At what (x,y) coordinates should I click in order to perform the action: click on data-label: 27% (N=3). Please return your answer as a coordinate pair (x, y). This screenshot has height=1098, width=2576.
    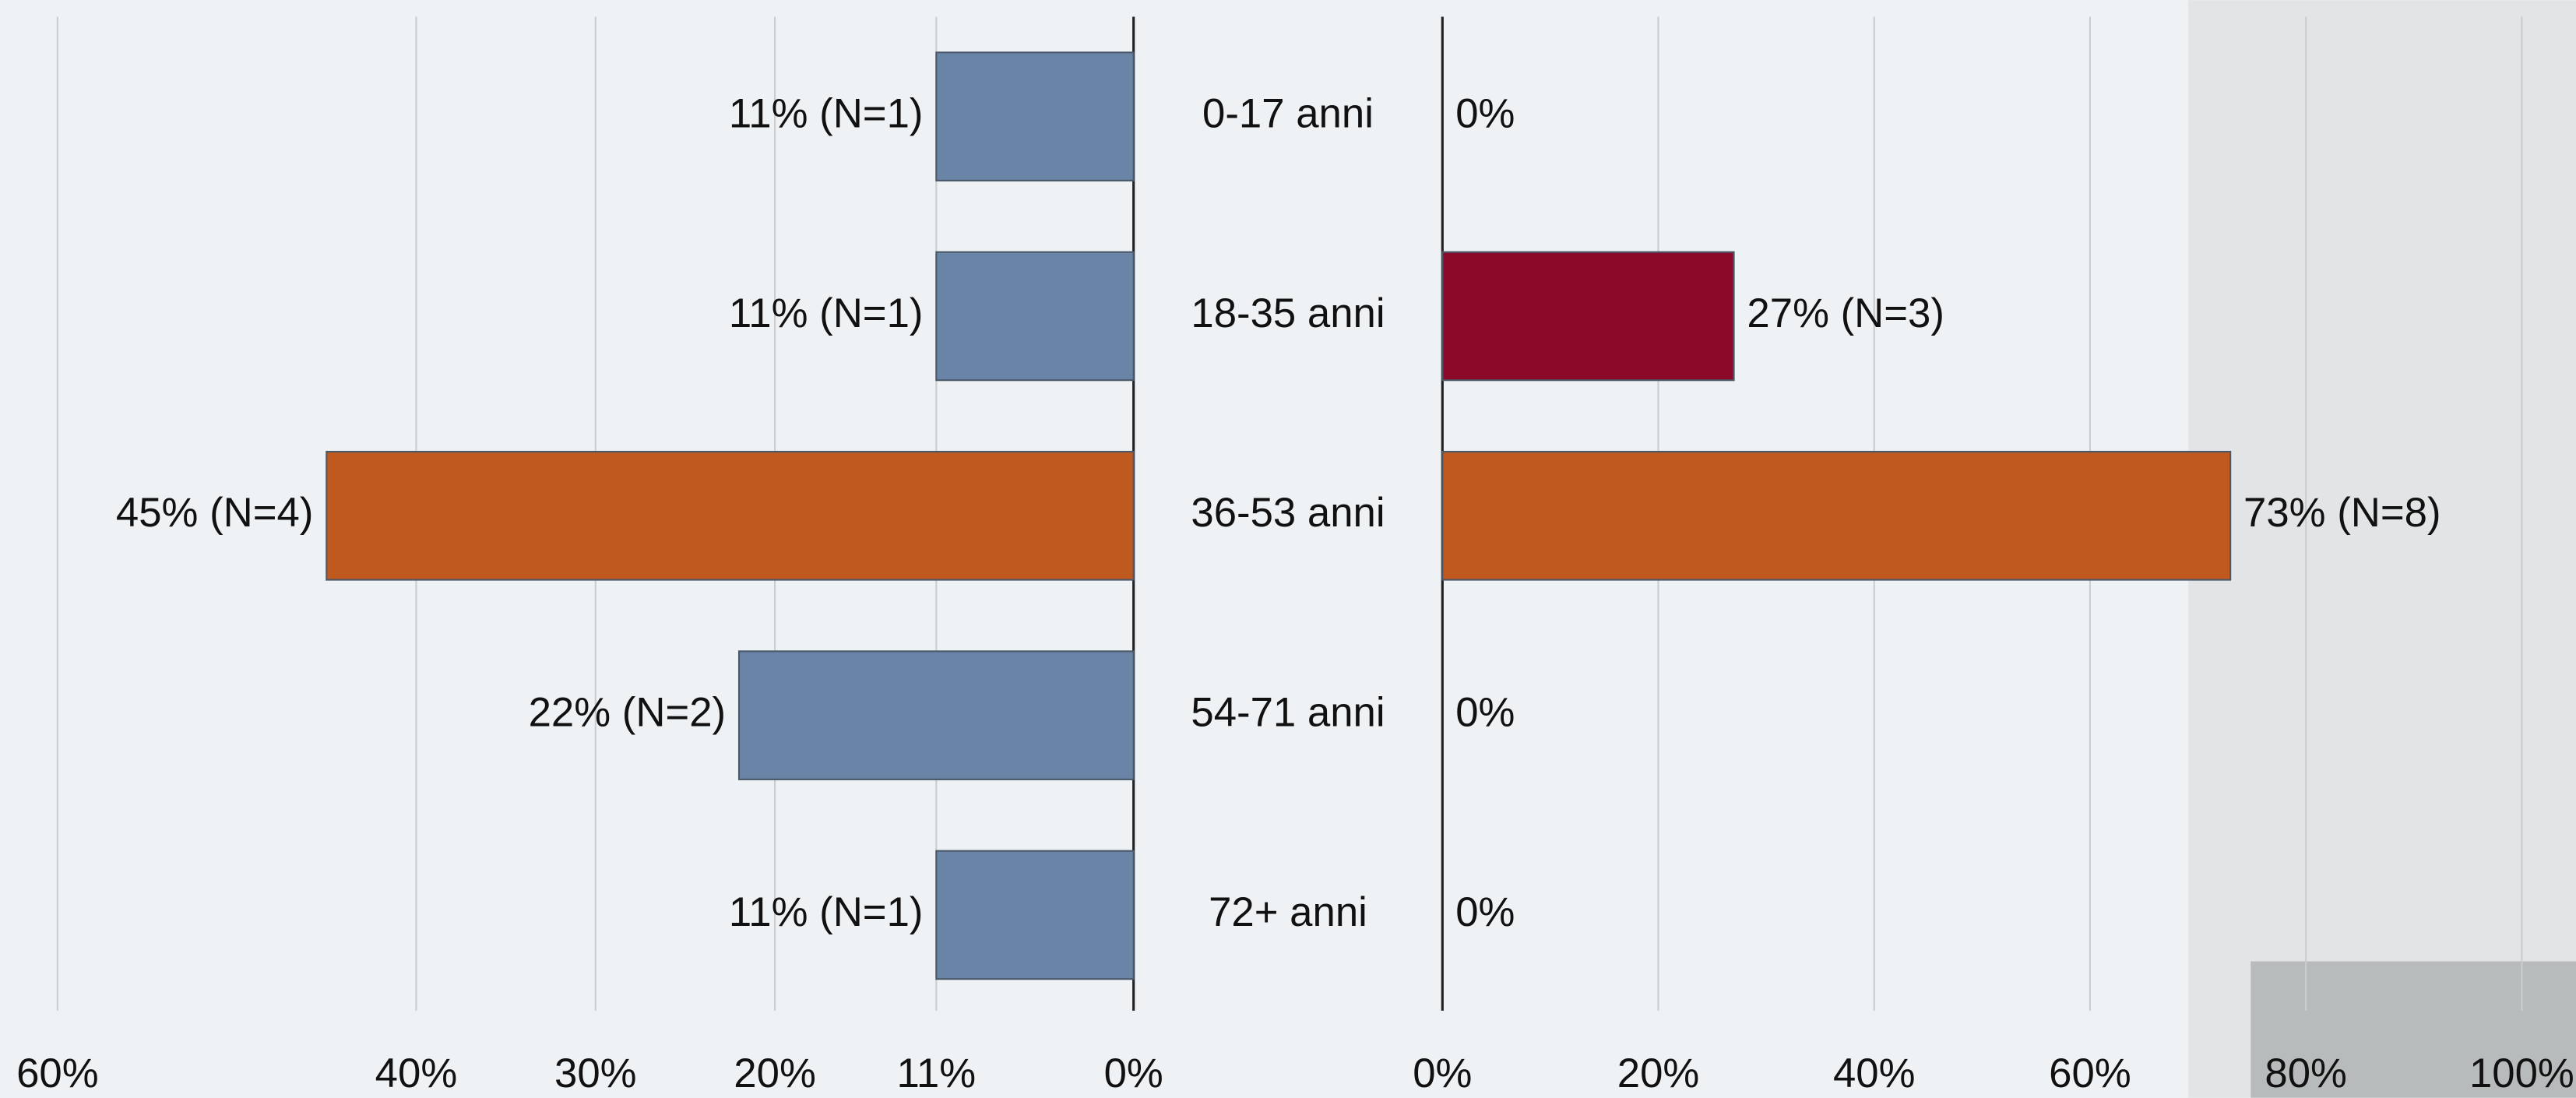
    Looking at the image, I should click on (1845, 313).